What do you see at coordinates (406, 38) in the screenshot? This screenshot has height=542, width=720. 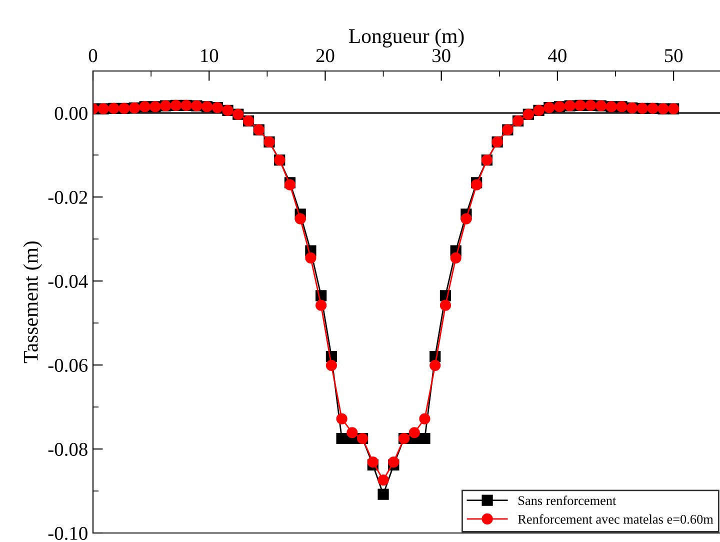 I see `x-axis-title: Longueur (m)` at bounding box center [406, 38].